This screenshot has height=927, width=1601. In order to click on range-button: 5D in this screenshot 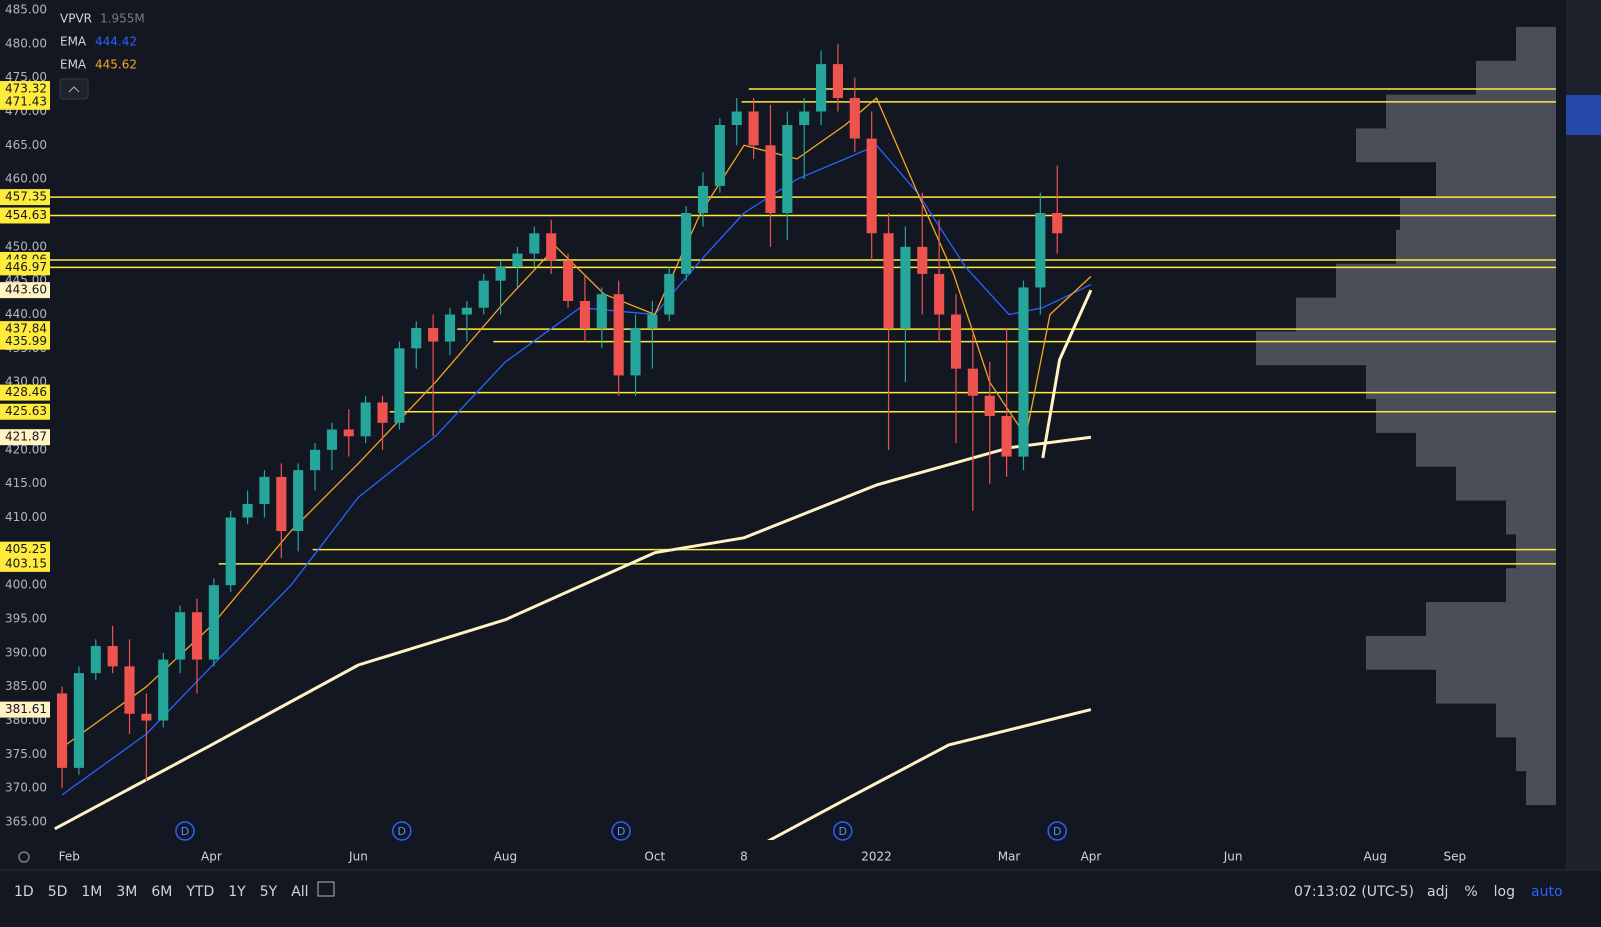, I will do `click(58, 892)`.